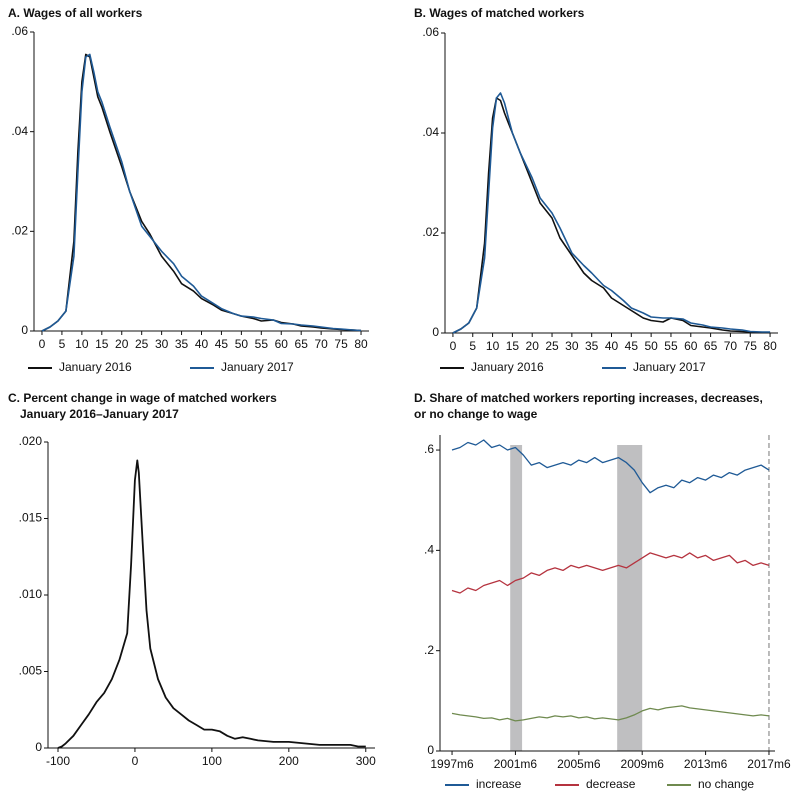 Image resolution: width=800 pixels, height=798 pixels. What do you see at coordinates (429, 550) in the screenshot?
I see `y-tick-label: .4` at bounding box center [429, 550].